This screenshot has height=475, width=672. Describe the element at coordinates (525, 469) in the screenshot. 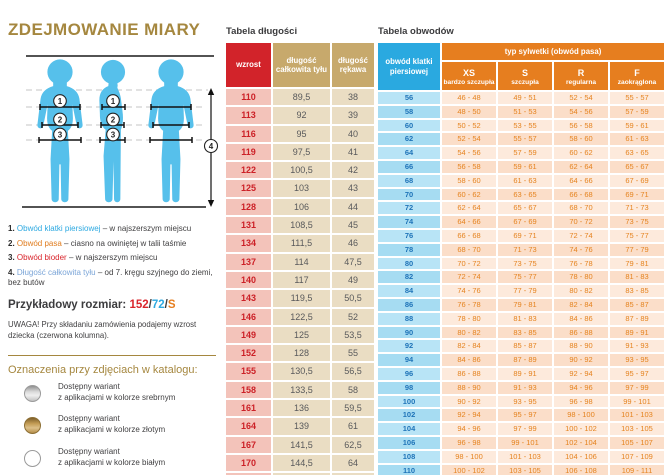

I see `s-range-cell: 103 - 105` at that location.